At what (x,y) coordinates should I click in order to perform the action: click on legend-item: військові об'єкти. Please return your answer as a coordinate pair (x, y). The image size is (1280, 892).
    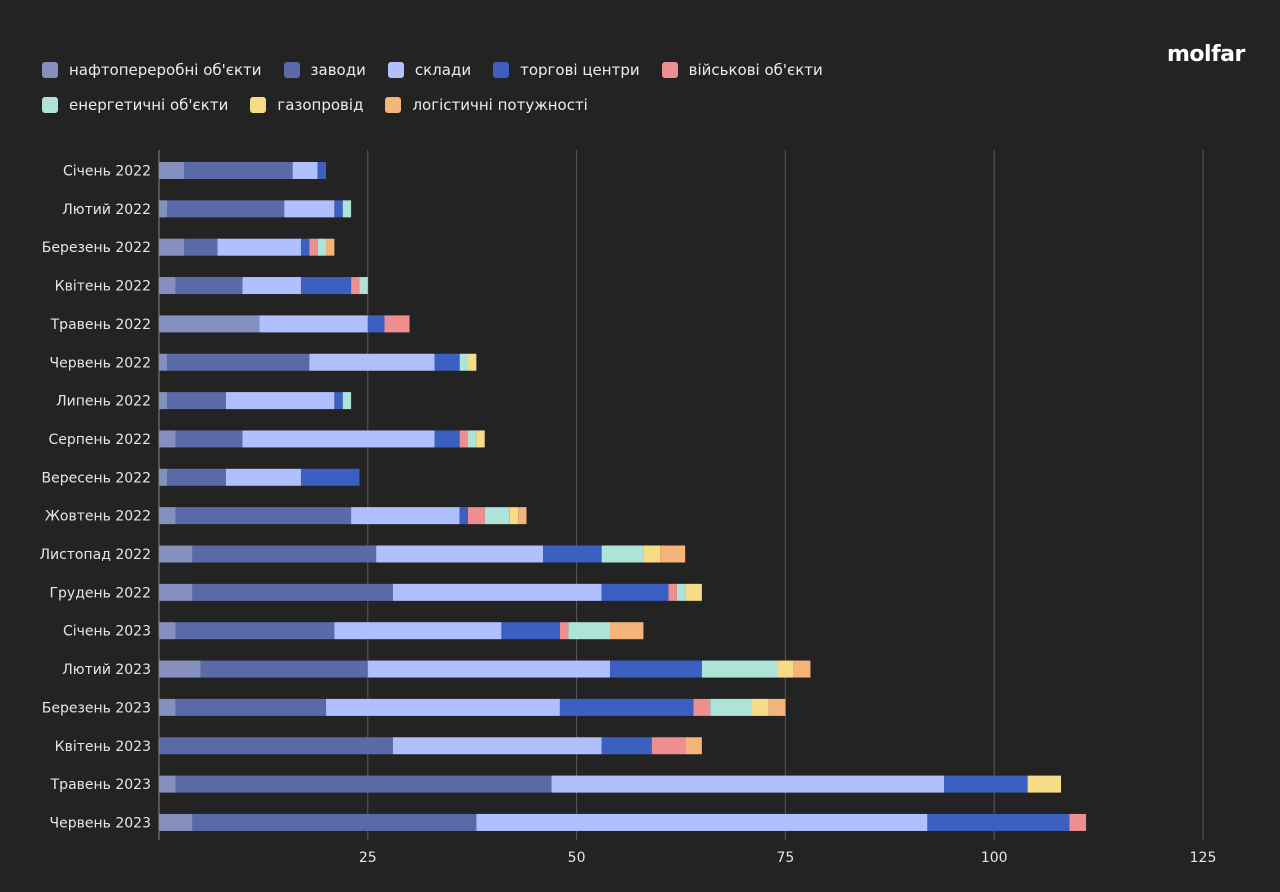
    Looking at the image, I should click on (742, 70).